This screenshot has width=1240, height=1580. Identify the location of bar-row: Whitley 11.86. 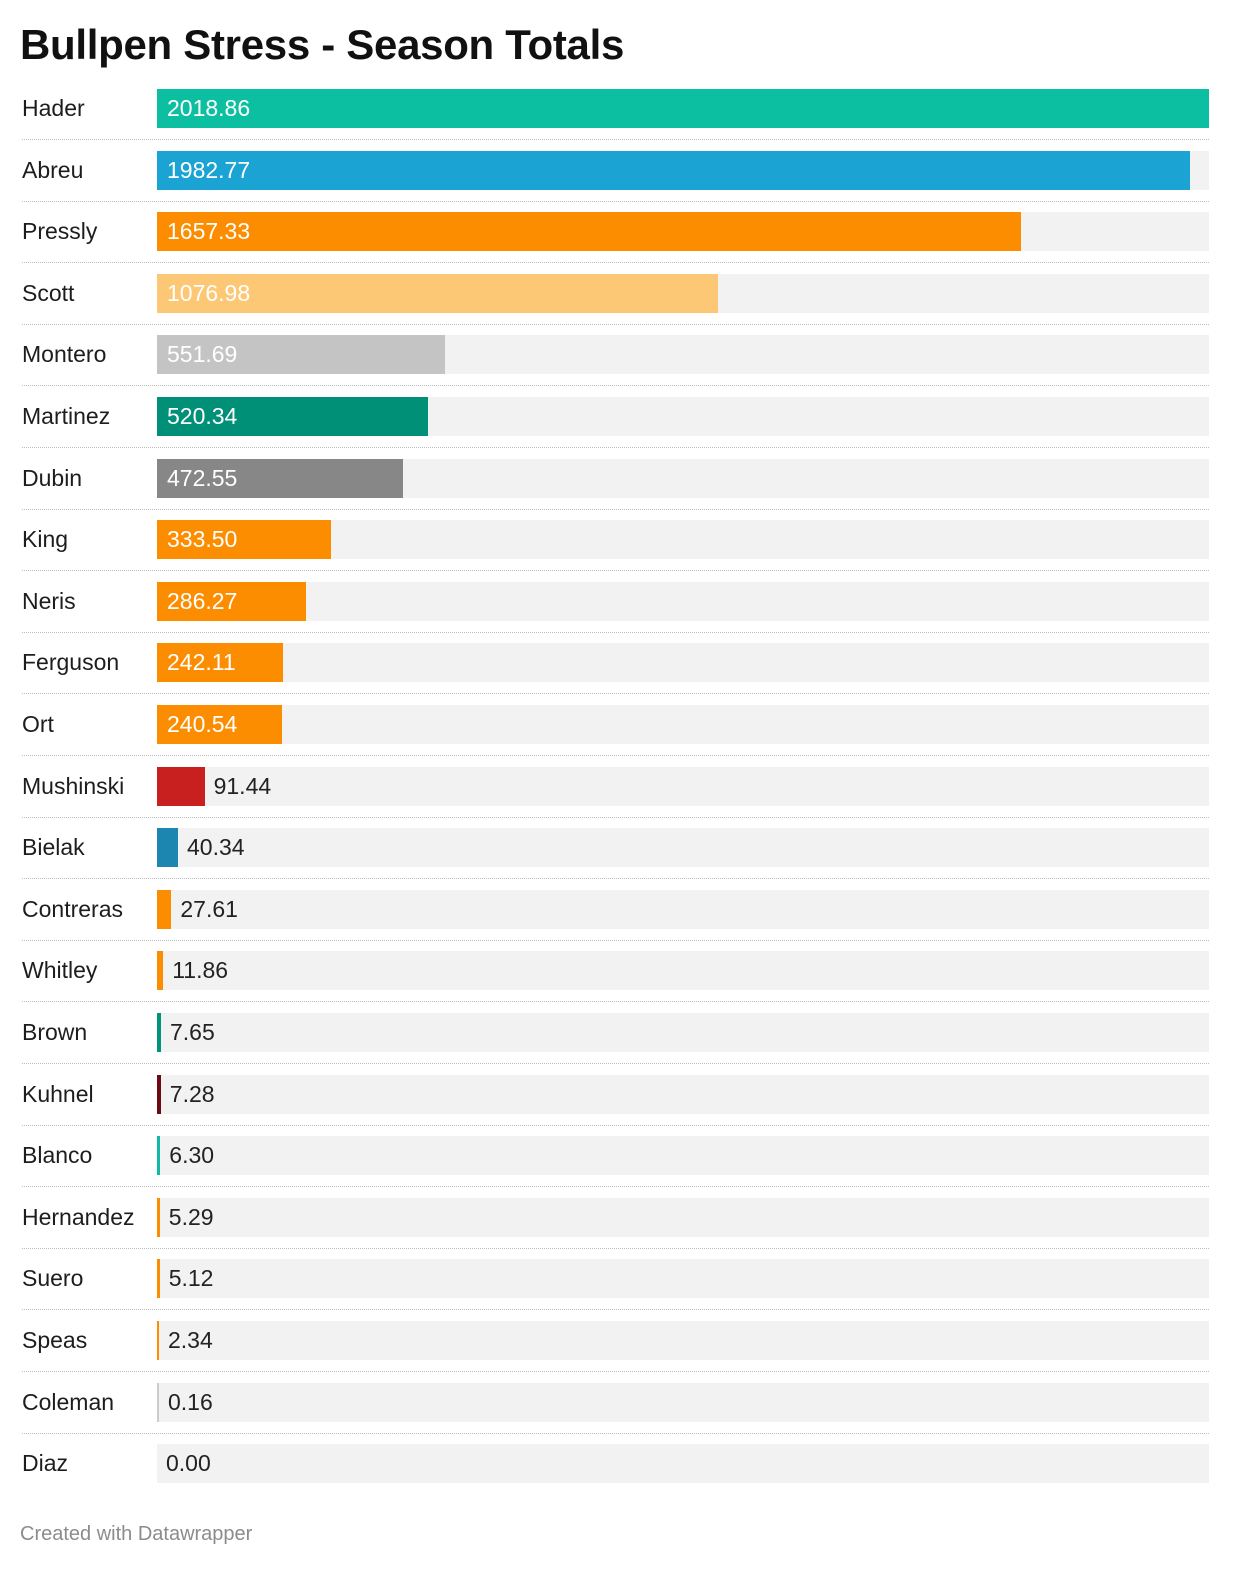
(620, 981).